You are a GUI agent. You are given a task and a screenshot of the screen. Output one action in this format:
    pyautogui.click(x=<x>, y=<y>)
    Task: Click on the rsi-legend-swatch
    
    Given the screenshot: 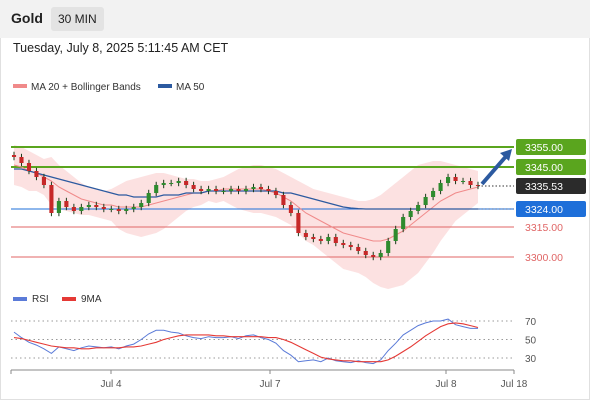 What is the action you would take?
    pyautogui.click(x=20, y=299)
    